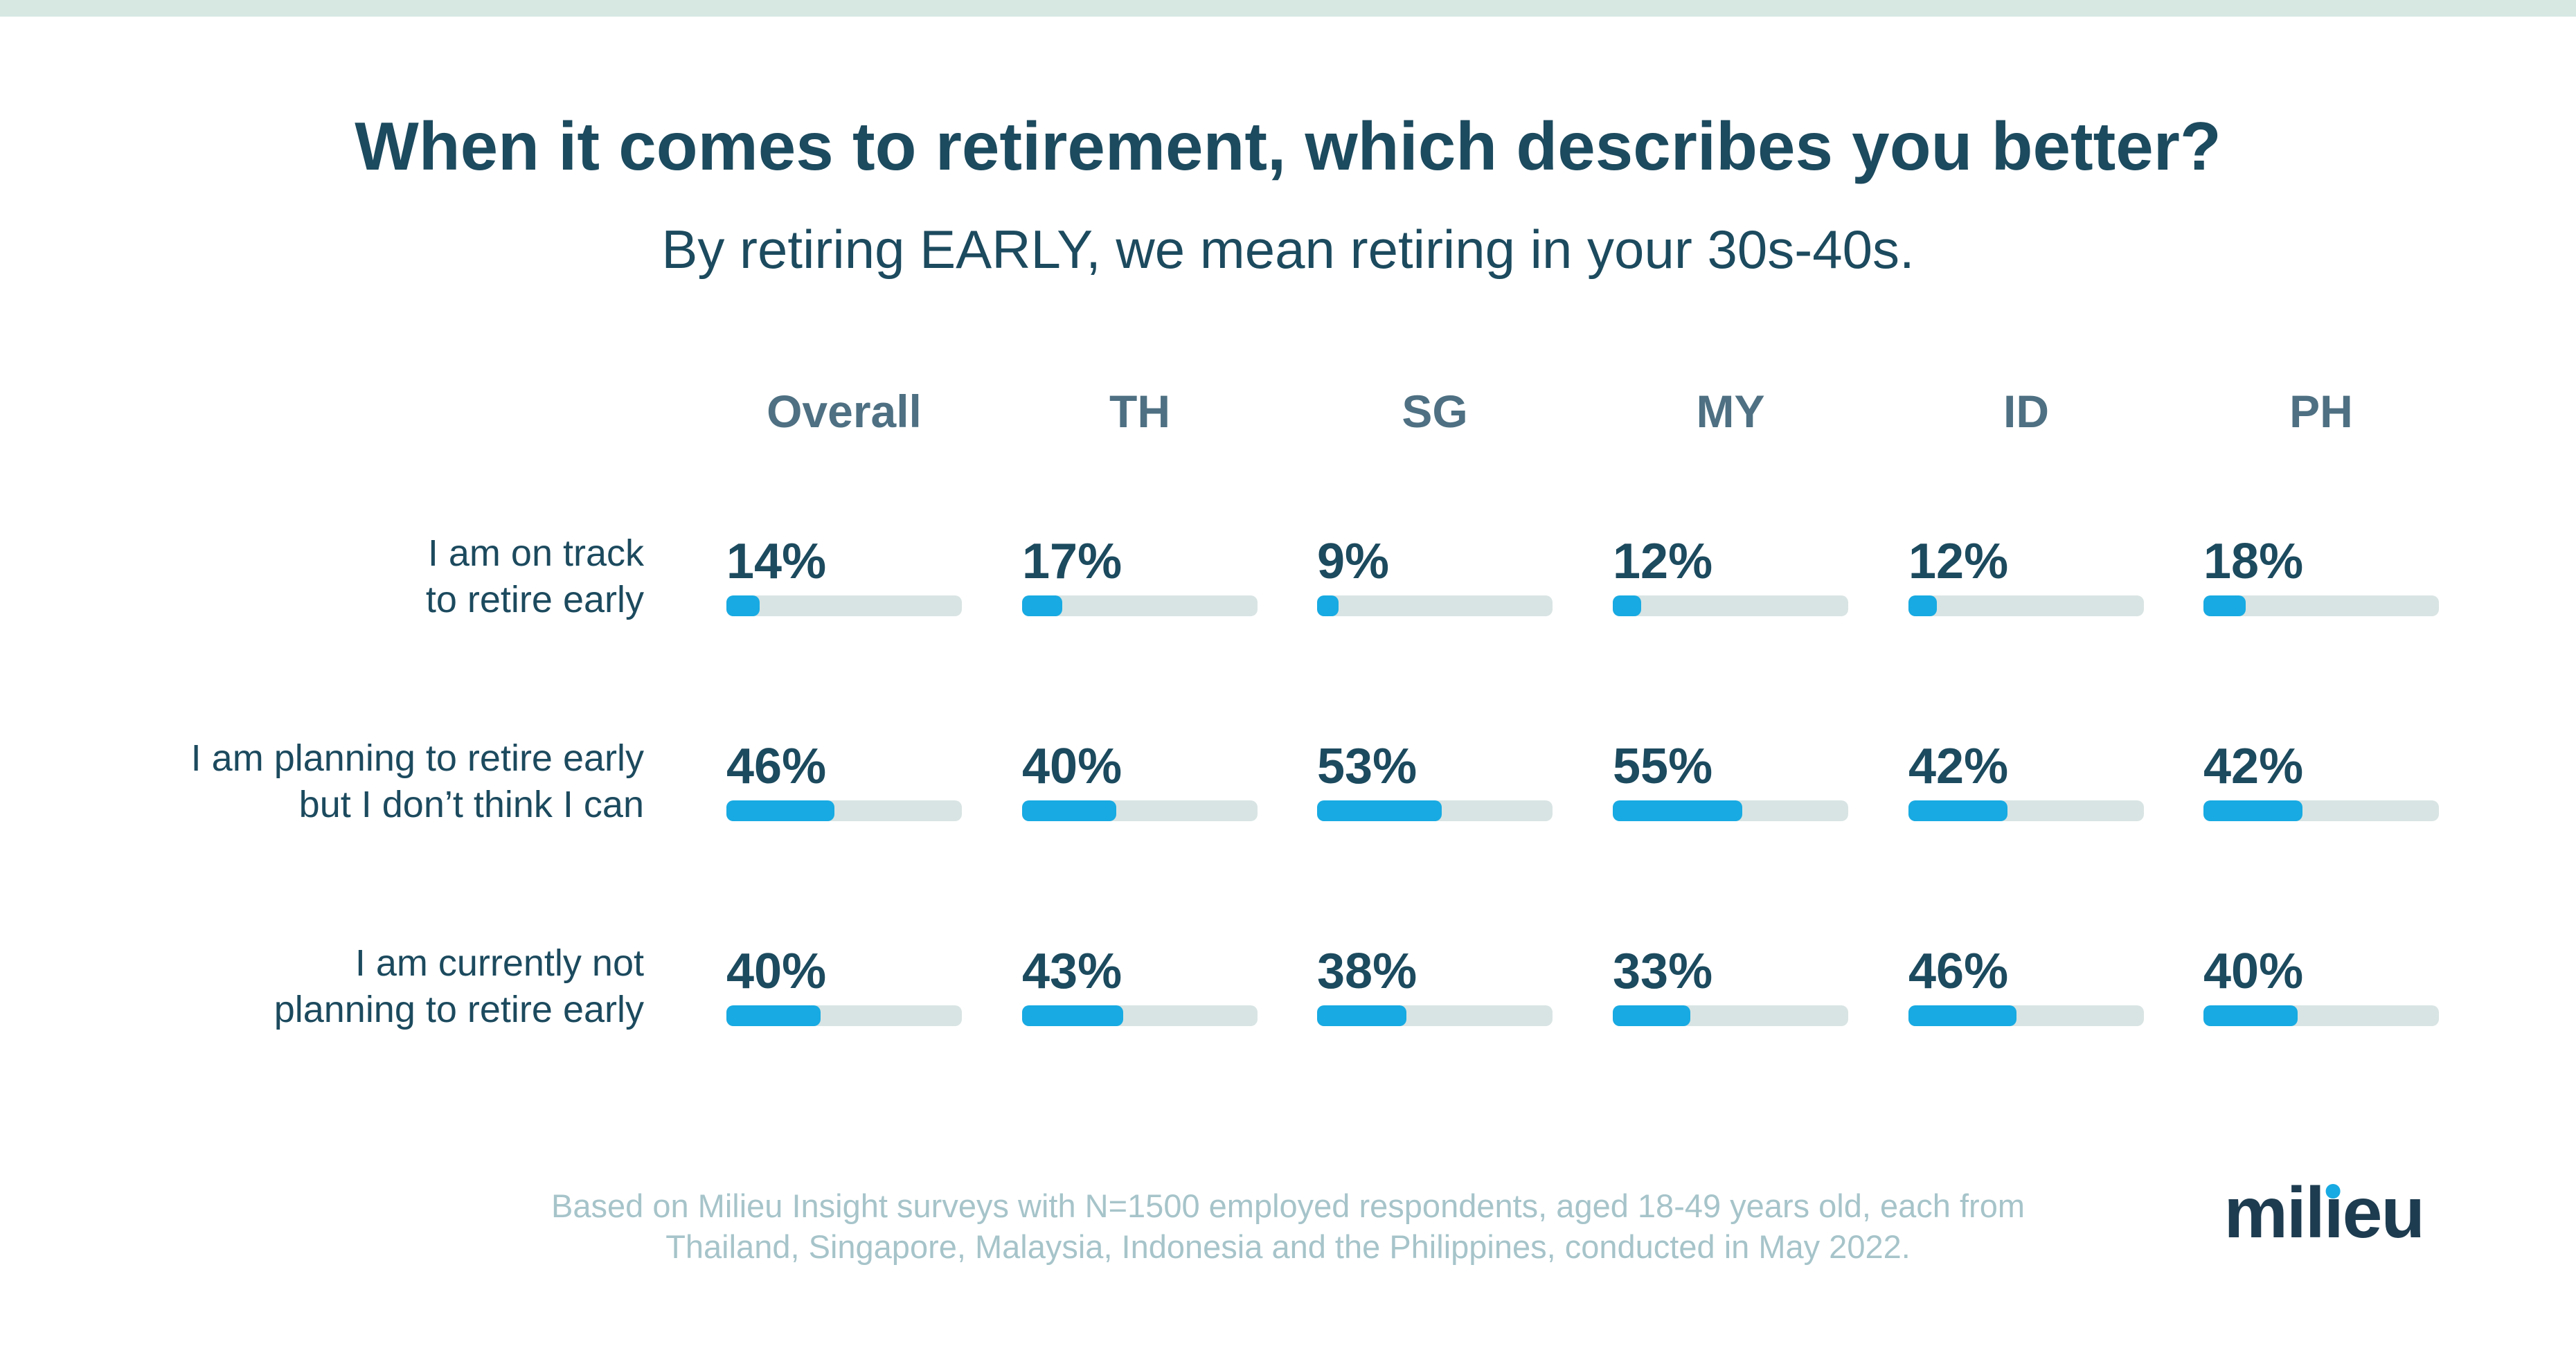 This screenshot has height=1346, width=2576. What do you see at coordinates (1140, 986) in the screenshot?
I see `bar-cell: 43%` at bounding box center [1140, 986].